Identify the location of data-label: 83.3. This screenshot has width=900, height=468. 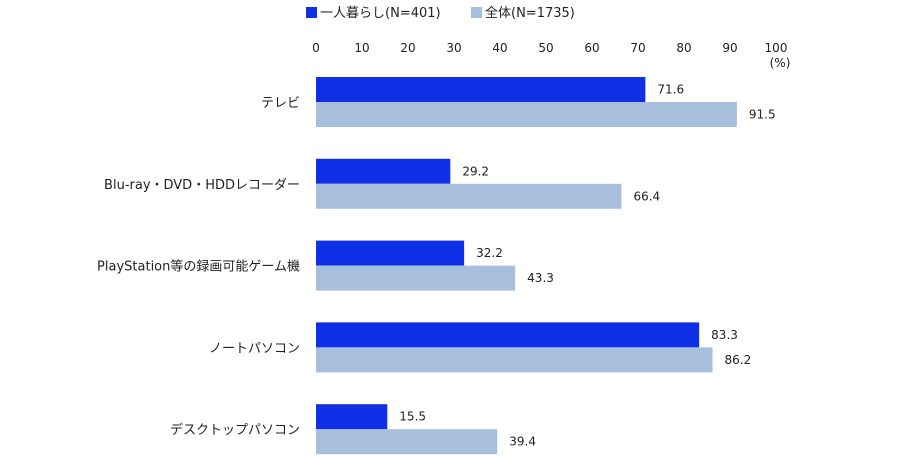
(724, 335).